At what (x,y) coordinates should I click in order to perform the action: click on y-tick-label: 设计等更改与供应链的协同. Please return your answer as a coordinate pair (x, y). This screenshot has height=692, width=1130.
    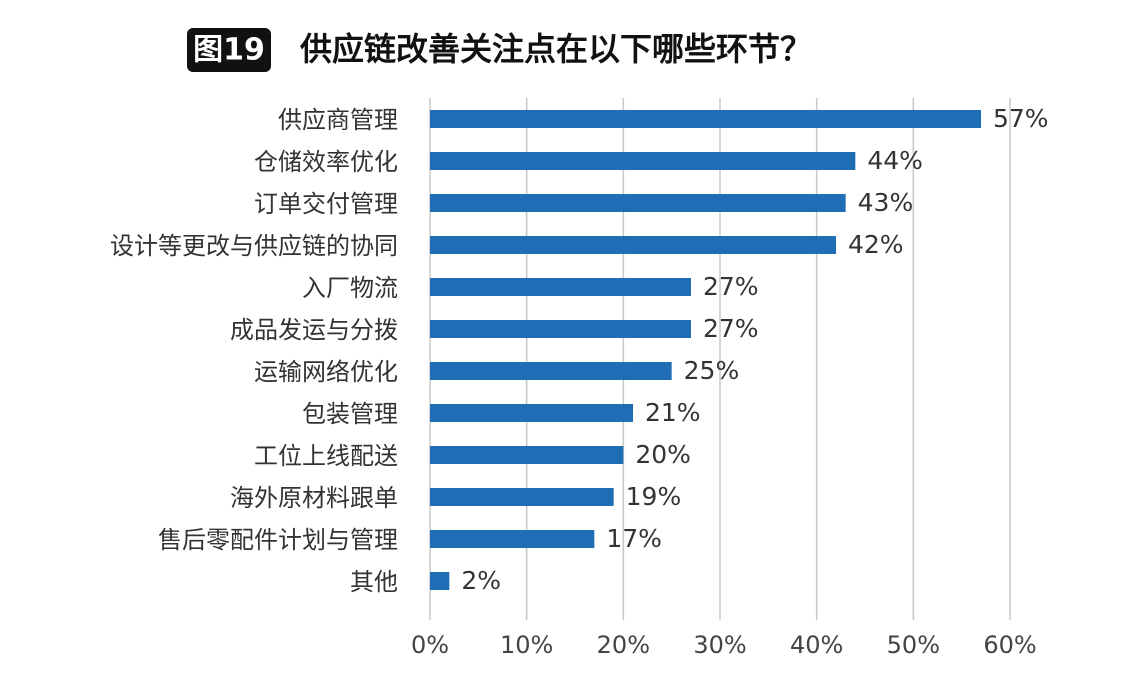
    Looking at the image, I should click on (254, 246).